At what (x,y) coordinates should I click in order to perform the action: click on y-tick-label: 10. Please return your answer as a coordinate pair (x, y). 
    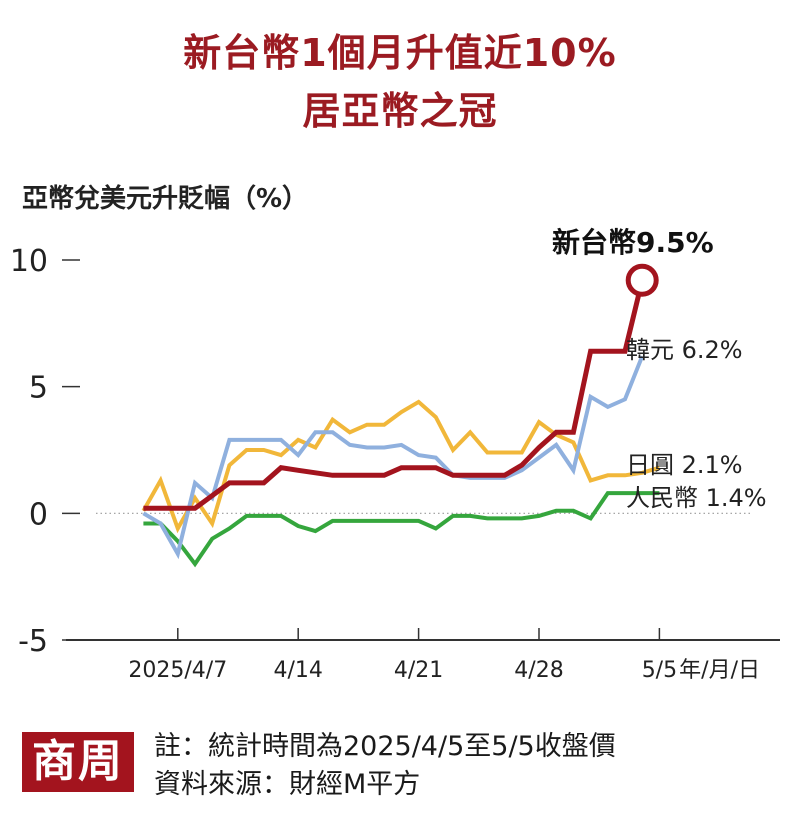
    Looking at the image, I should click on (29, 261).